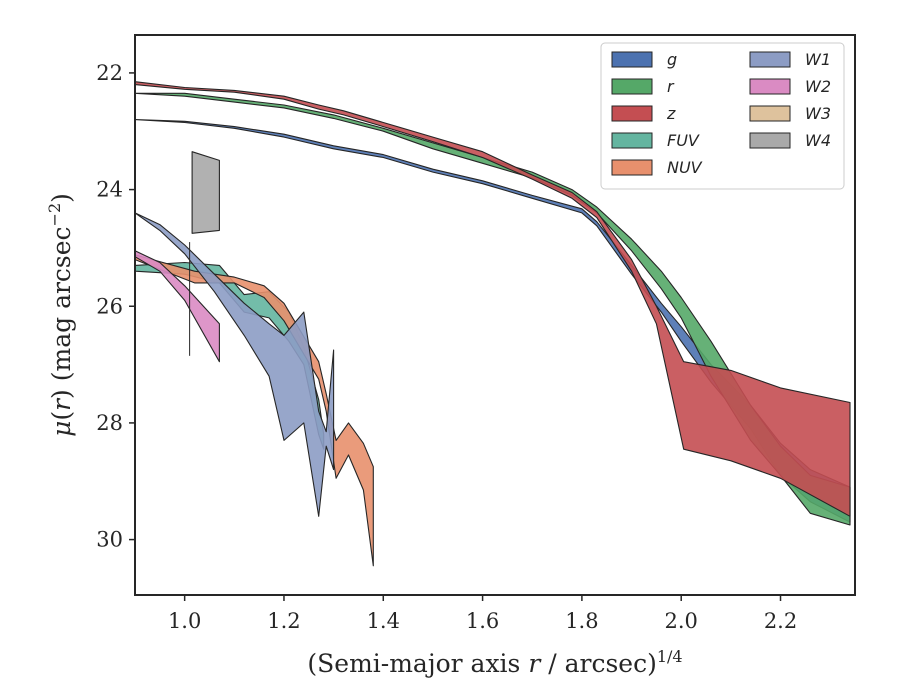 The height and width of the screenshot is (700, 900). What do you see at coordinates (770, 113) in the screenshot?
I see `legend-swatch-w3` at bounding box center [770, 113].